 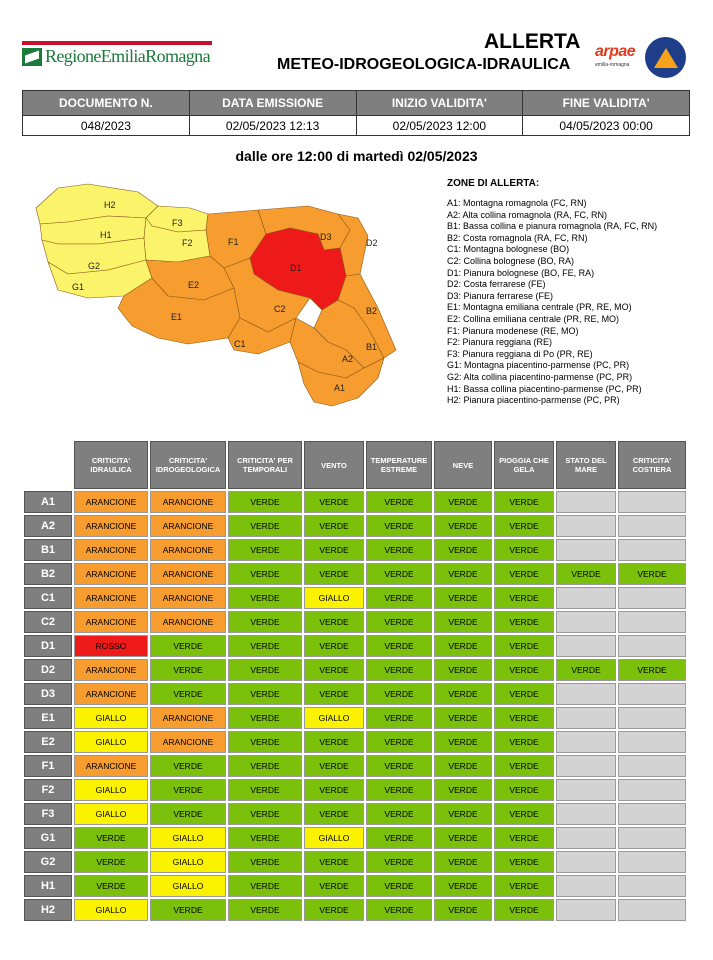 I want to click on col-header-neve: NEVE, so click(x=463, y=465).